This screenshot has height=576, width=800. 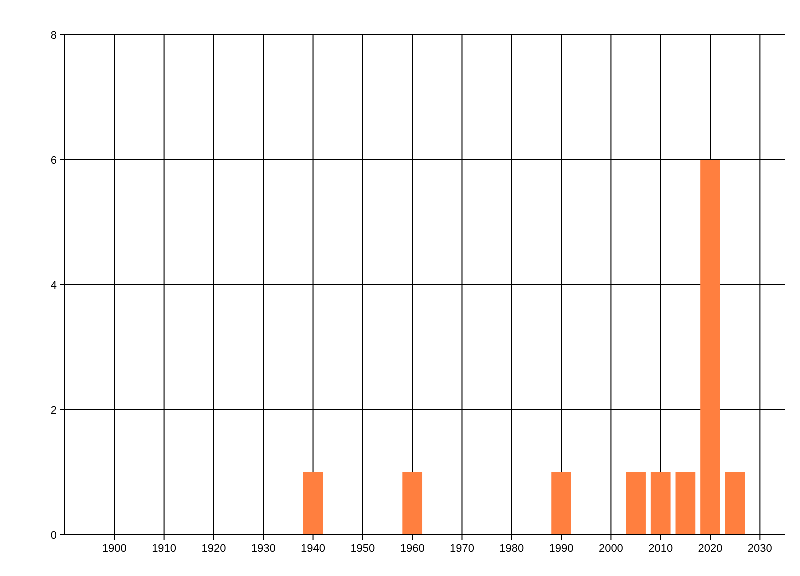 What do you see at coordinates (512, 549) in the screenshot?
I see `x-tick-label: 1980` at bounding box center [512, 549].